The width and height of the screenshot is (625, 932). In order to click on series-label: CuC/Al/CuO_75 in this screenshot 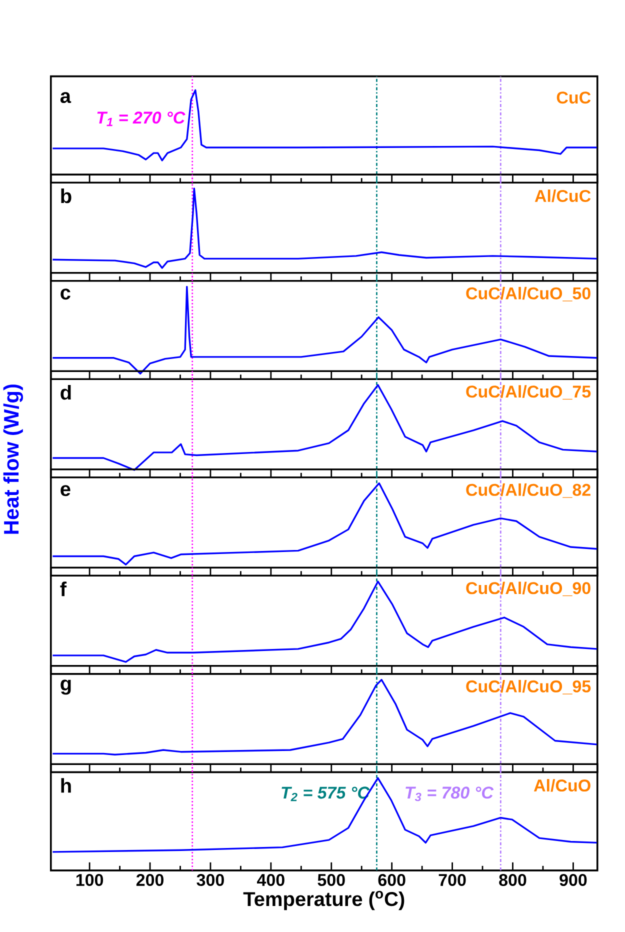, I will do `click(528, 392)`.